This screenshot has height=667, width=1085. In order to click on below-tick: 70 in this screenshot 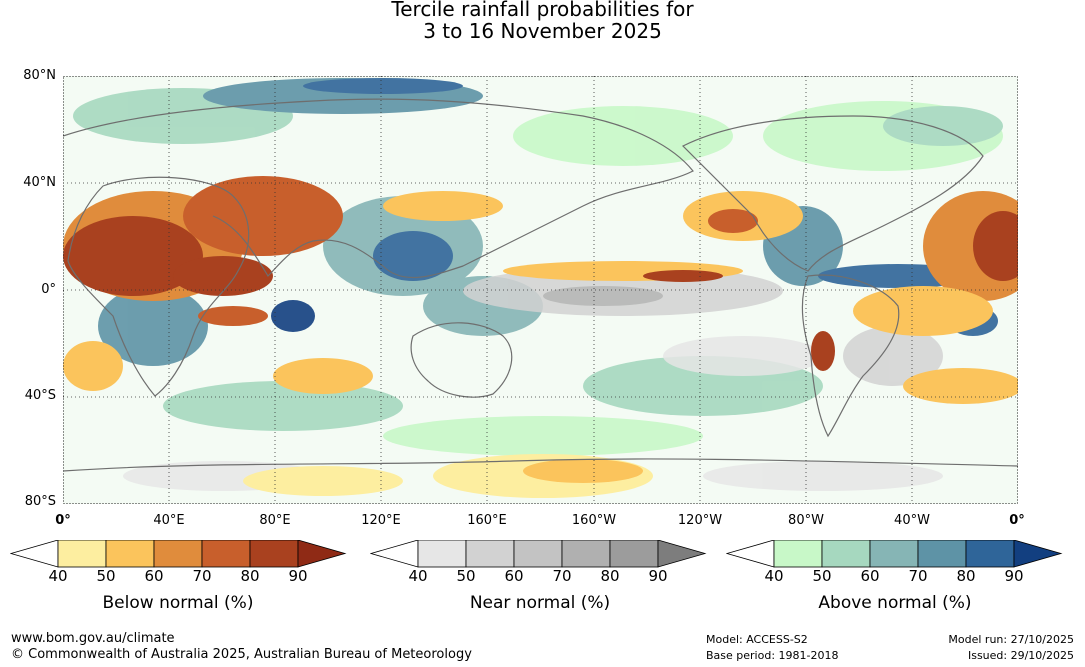, I will do `click(202, 576)`.